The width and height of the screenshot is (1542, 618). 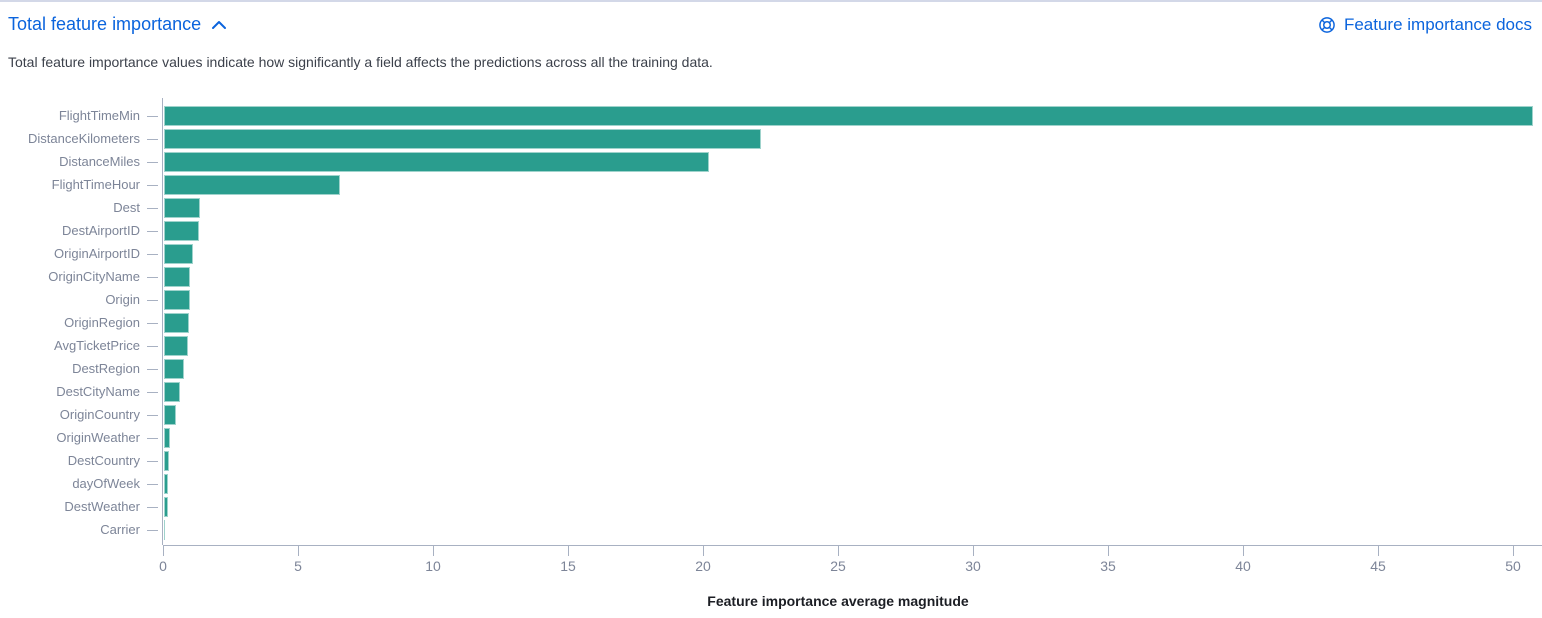 I want to click on feature-importance-docs-link: Feature importance docs, so click(x=1425, y=25).